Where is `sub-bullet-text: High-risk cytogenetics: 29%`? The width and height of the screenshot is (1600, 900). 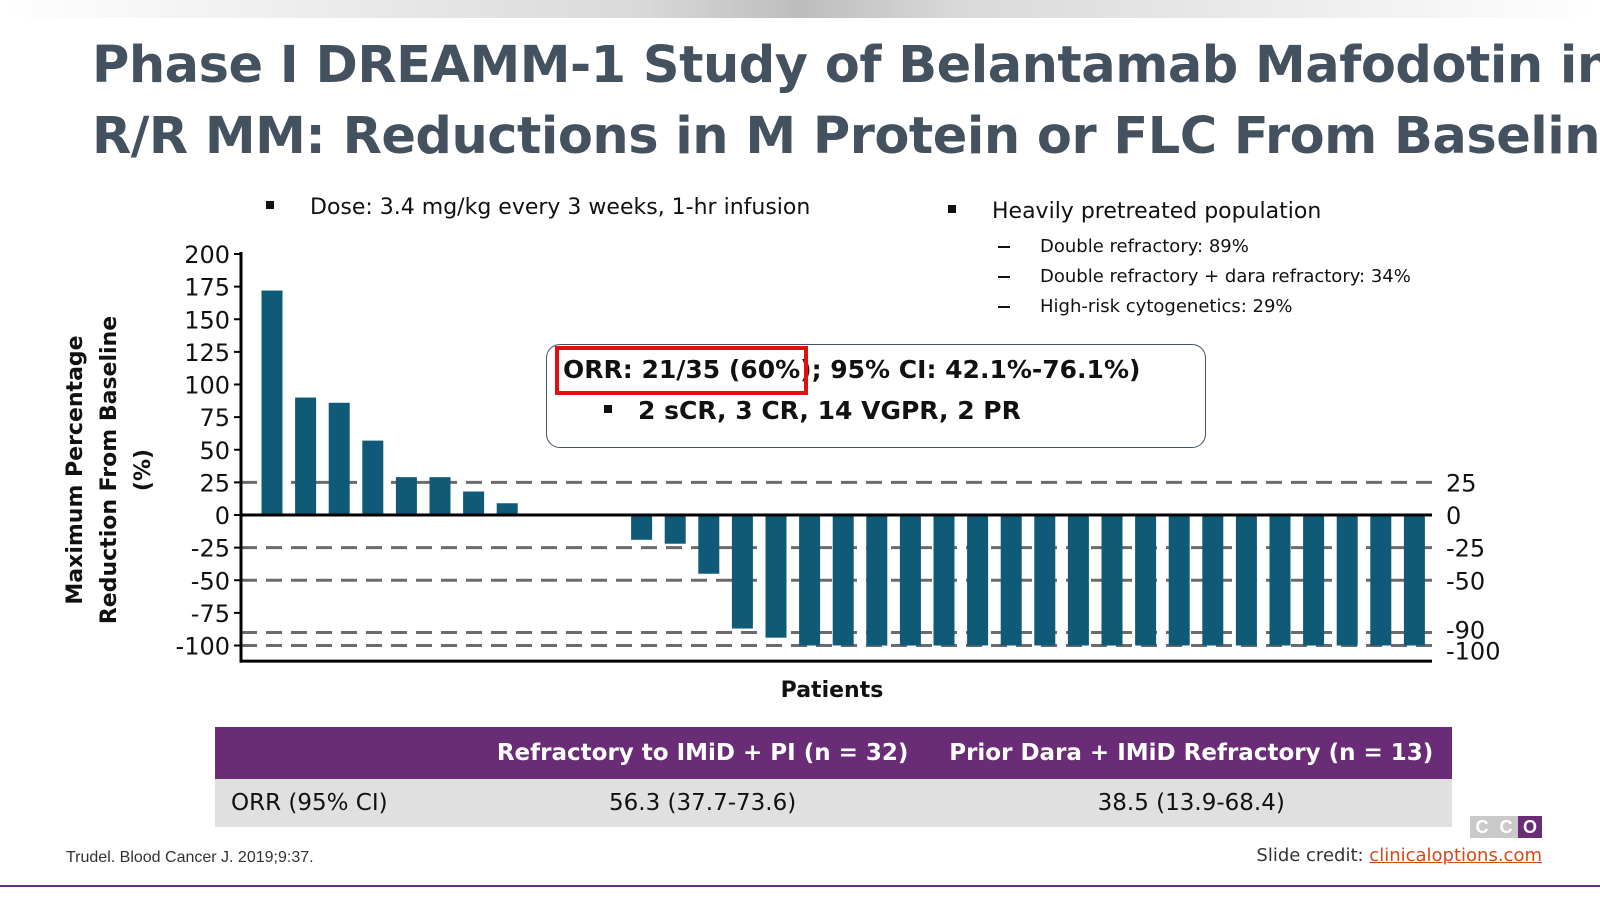 sub-bullet-text: High-risk cytogenetics: 29% is located at coordinates (1166, 306).